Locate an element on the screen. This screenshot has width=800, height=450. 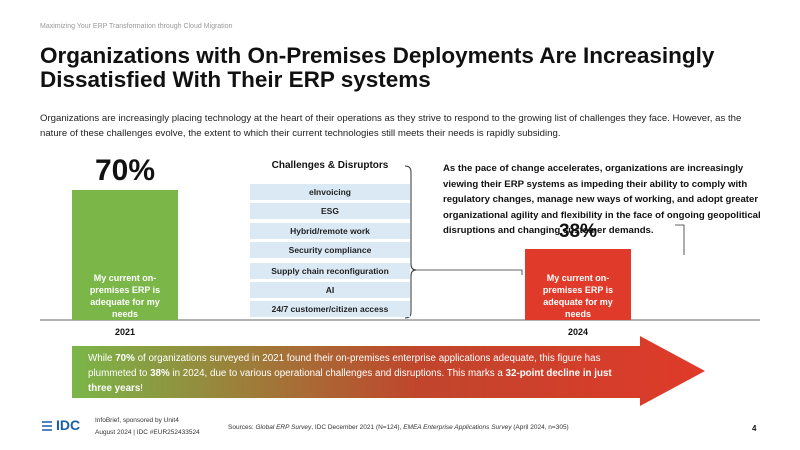
challenge-item: 24/7 customer/citizen access is located at coordinates (330, 309).